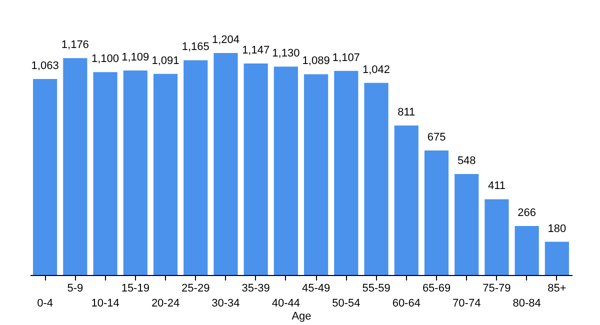 Image resolution: width=600 pixels, height=325 pixels. What do you see at coordinates (45, 304) in the screenshot?
I see `x-tick-label: 0-4` at bounding box center [45, 304].